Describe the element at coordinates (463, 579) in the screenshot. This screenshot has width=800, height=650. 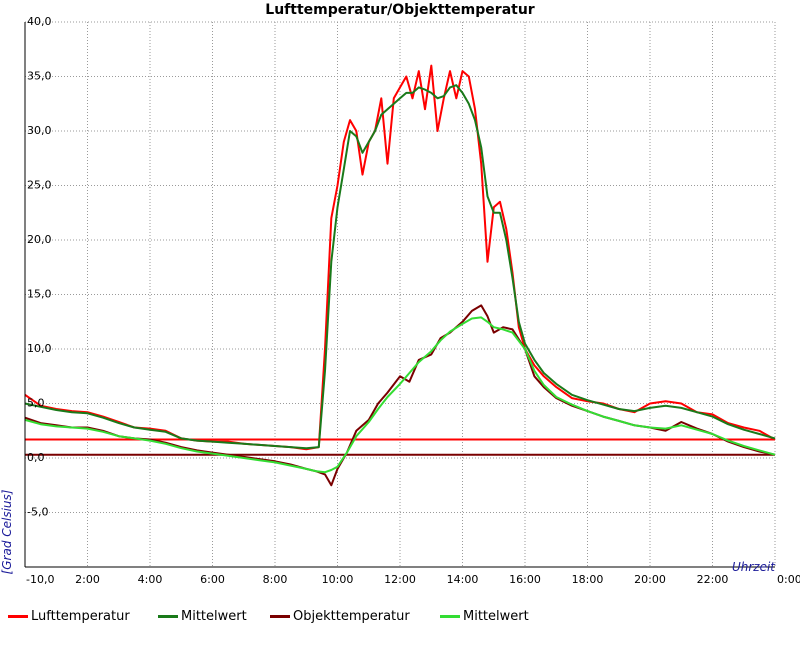
I see `x-tick-label: 14:00` at that location.